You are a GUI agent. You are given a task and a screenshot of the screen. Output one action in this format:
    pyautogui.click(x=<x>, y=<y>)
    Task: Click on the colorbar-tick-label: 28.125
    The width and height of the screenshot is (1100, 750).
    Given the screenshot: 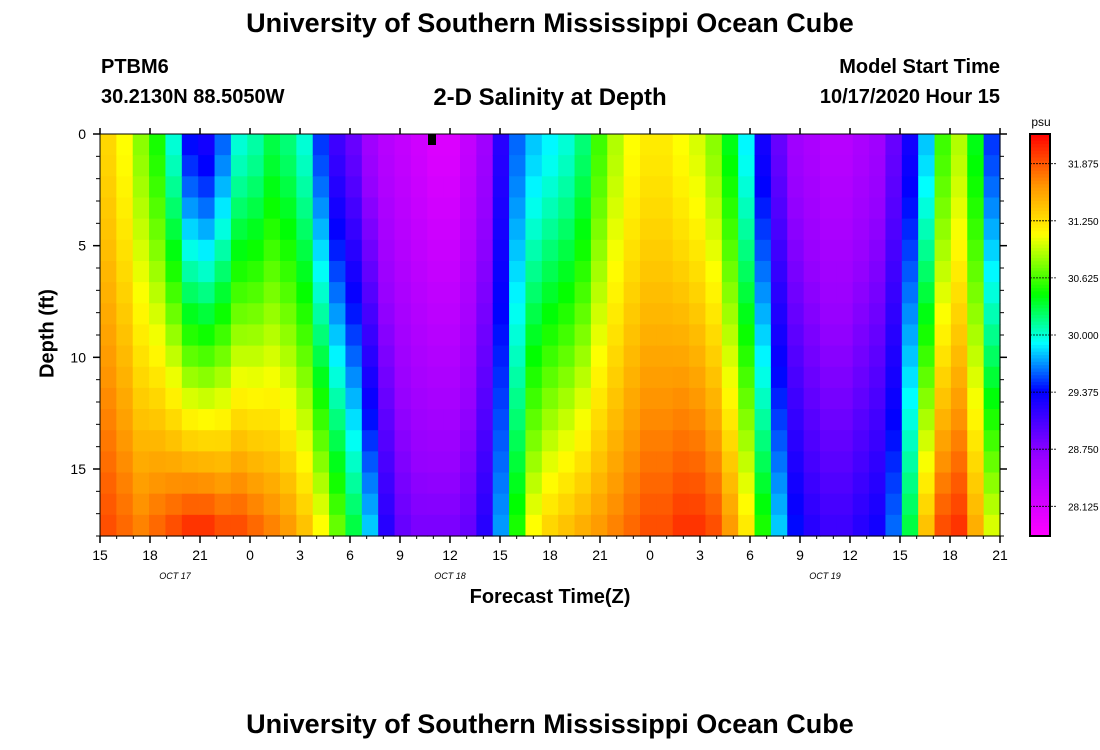 What is the action you would take?
    pyautogui.click(x=1083, y=507)
    